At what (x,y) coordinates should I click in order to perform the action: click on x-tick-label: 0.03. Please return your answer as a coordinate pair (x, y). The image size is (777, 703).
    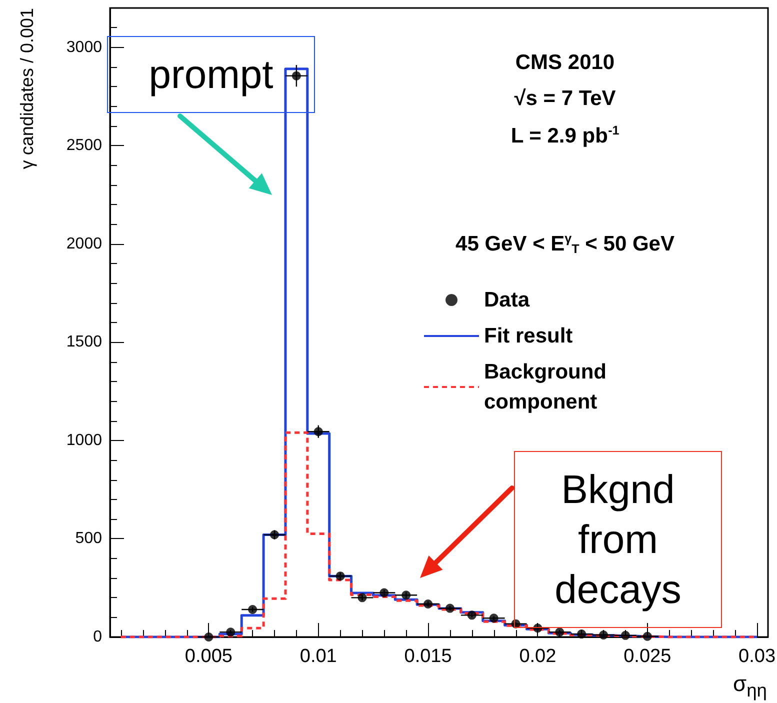
    Looking at the image, I should click on (757, 656).